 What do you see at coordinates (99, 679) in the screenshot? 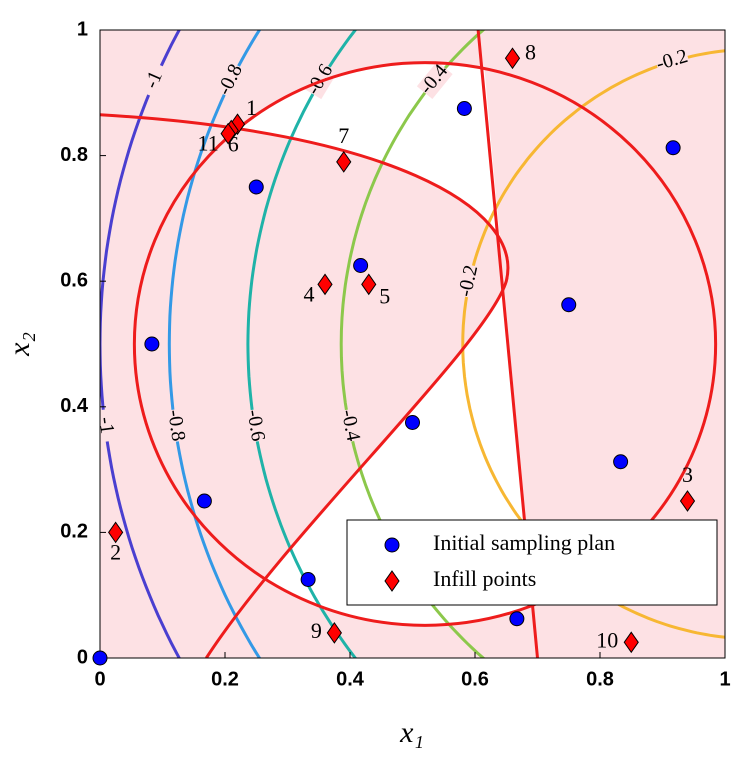
I see `x-tick-label: 0` at bounding box center [99, 679].